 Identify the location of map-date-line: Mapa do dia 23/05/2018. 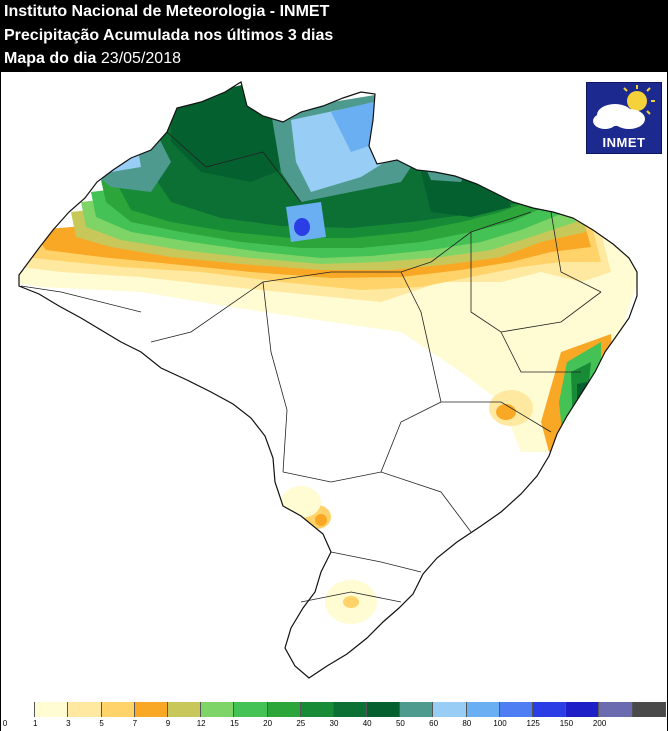
(92, 59).